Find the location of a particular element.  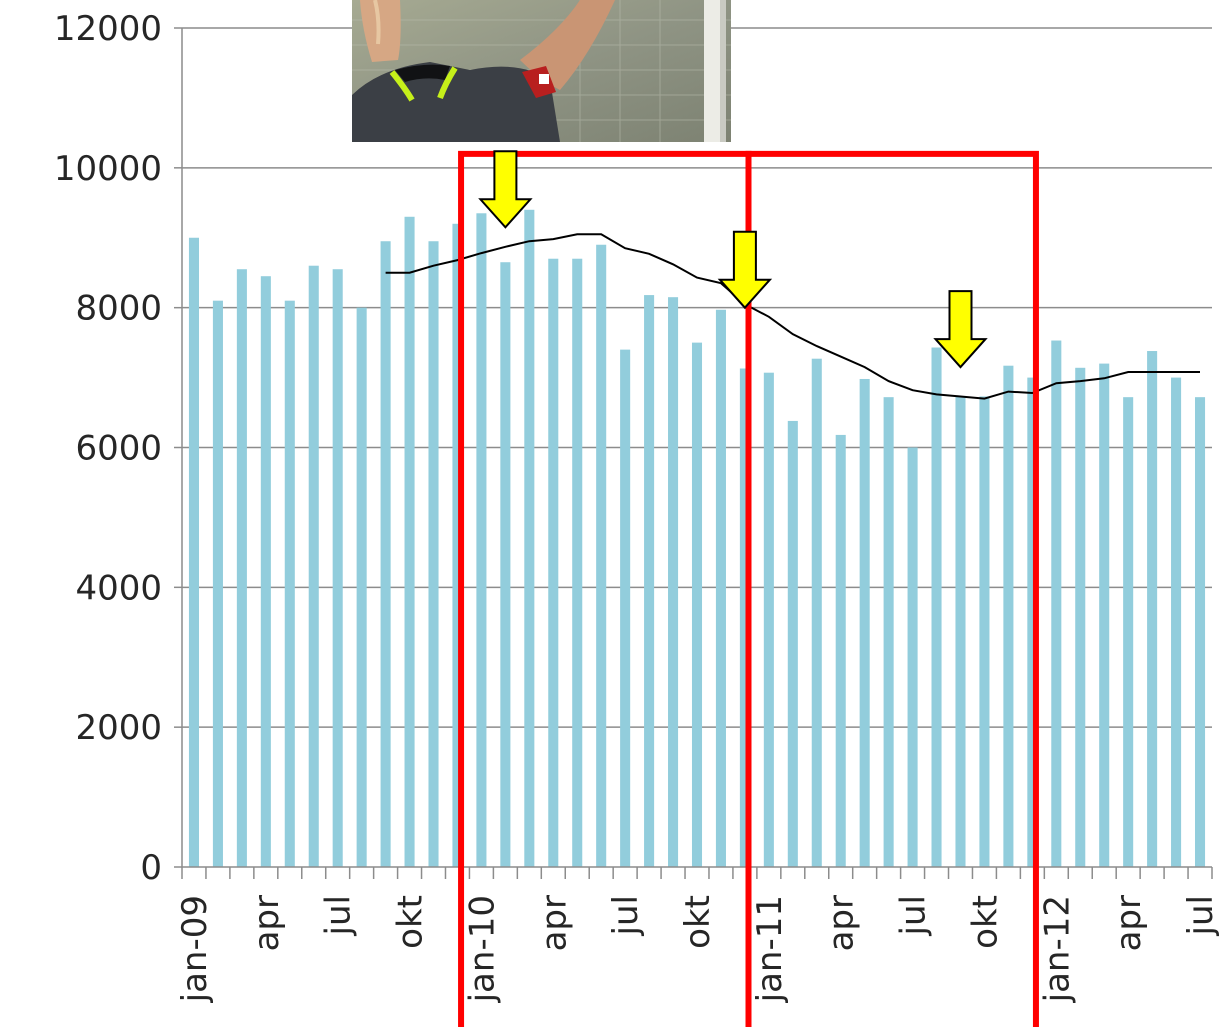

y-tick-label: 4000 is located at coordinates (118, 588).